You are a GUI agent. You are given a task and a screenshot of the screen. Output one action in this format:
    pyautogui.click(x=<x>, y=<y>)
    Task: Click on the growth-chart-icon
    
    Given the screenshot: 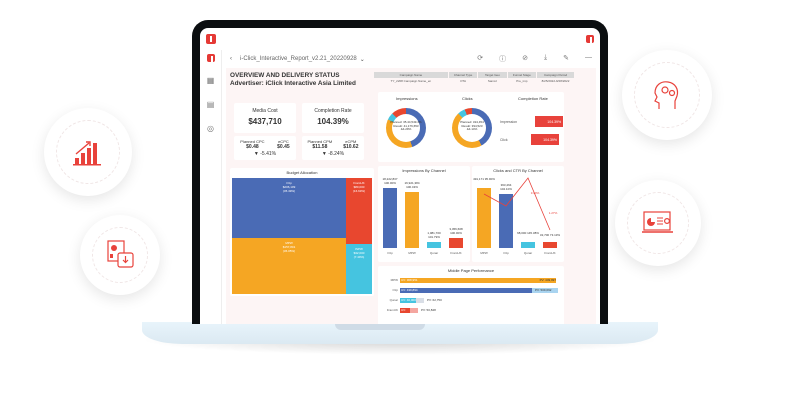 What is the action you would take?
    pyautogui.click(x=87, y=153)
    